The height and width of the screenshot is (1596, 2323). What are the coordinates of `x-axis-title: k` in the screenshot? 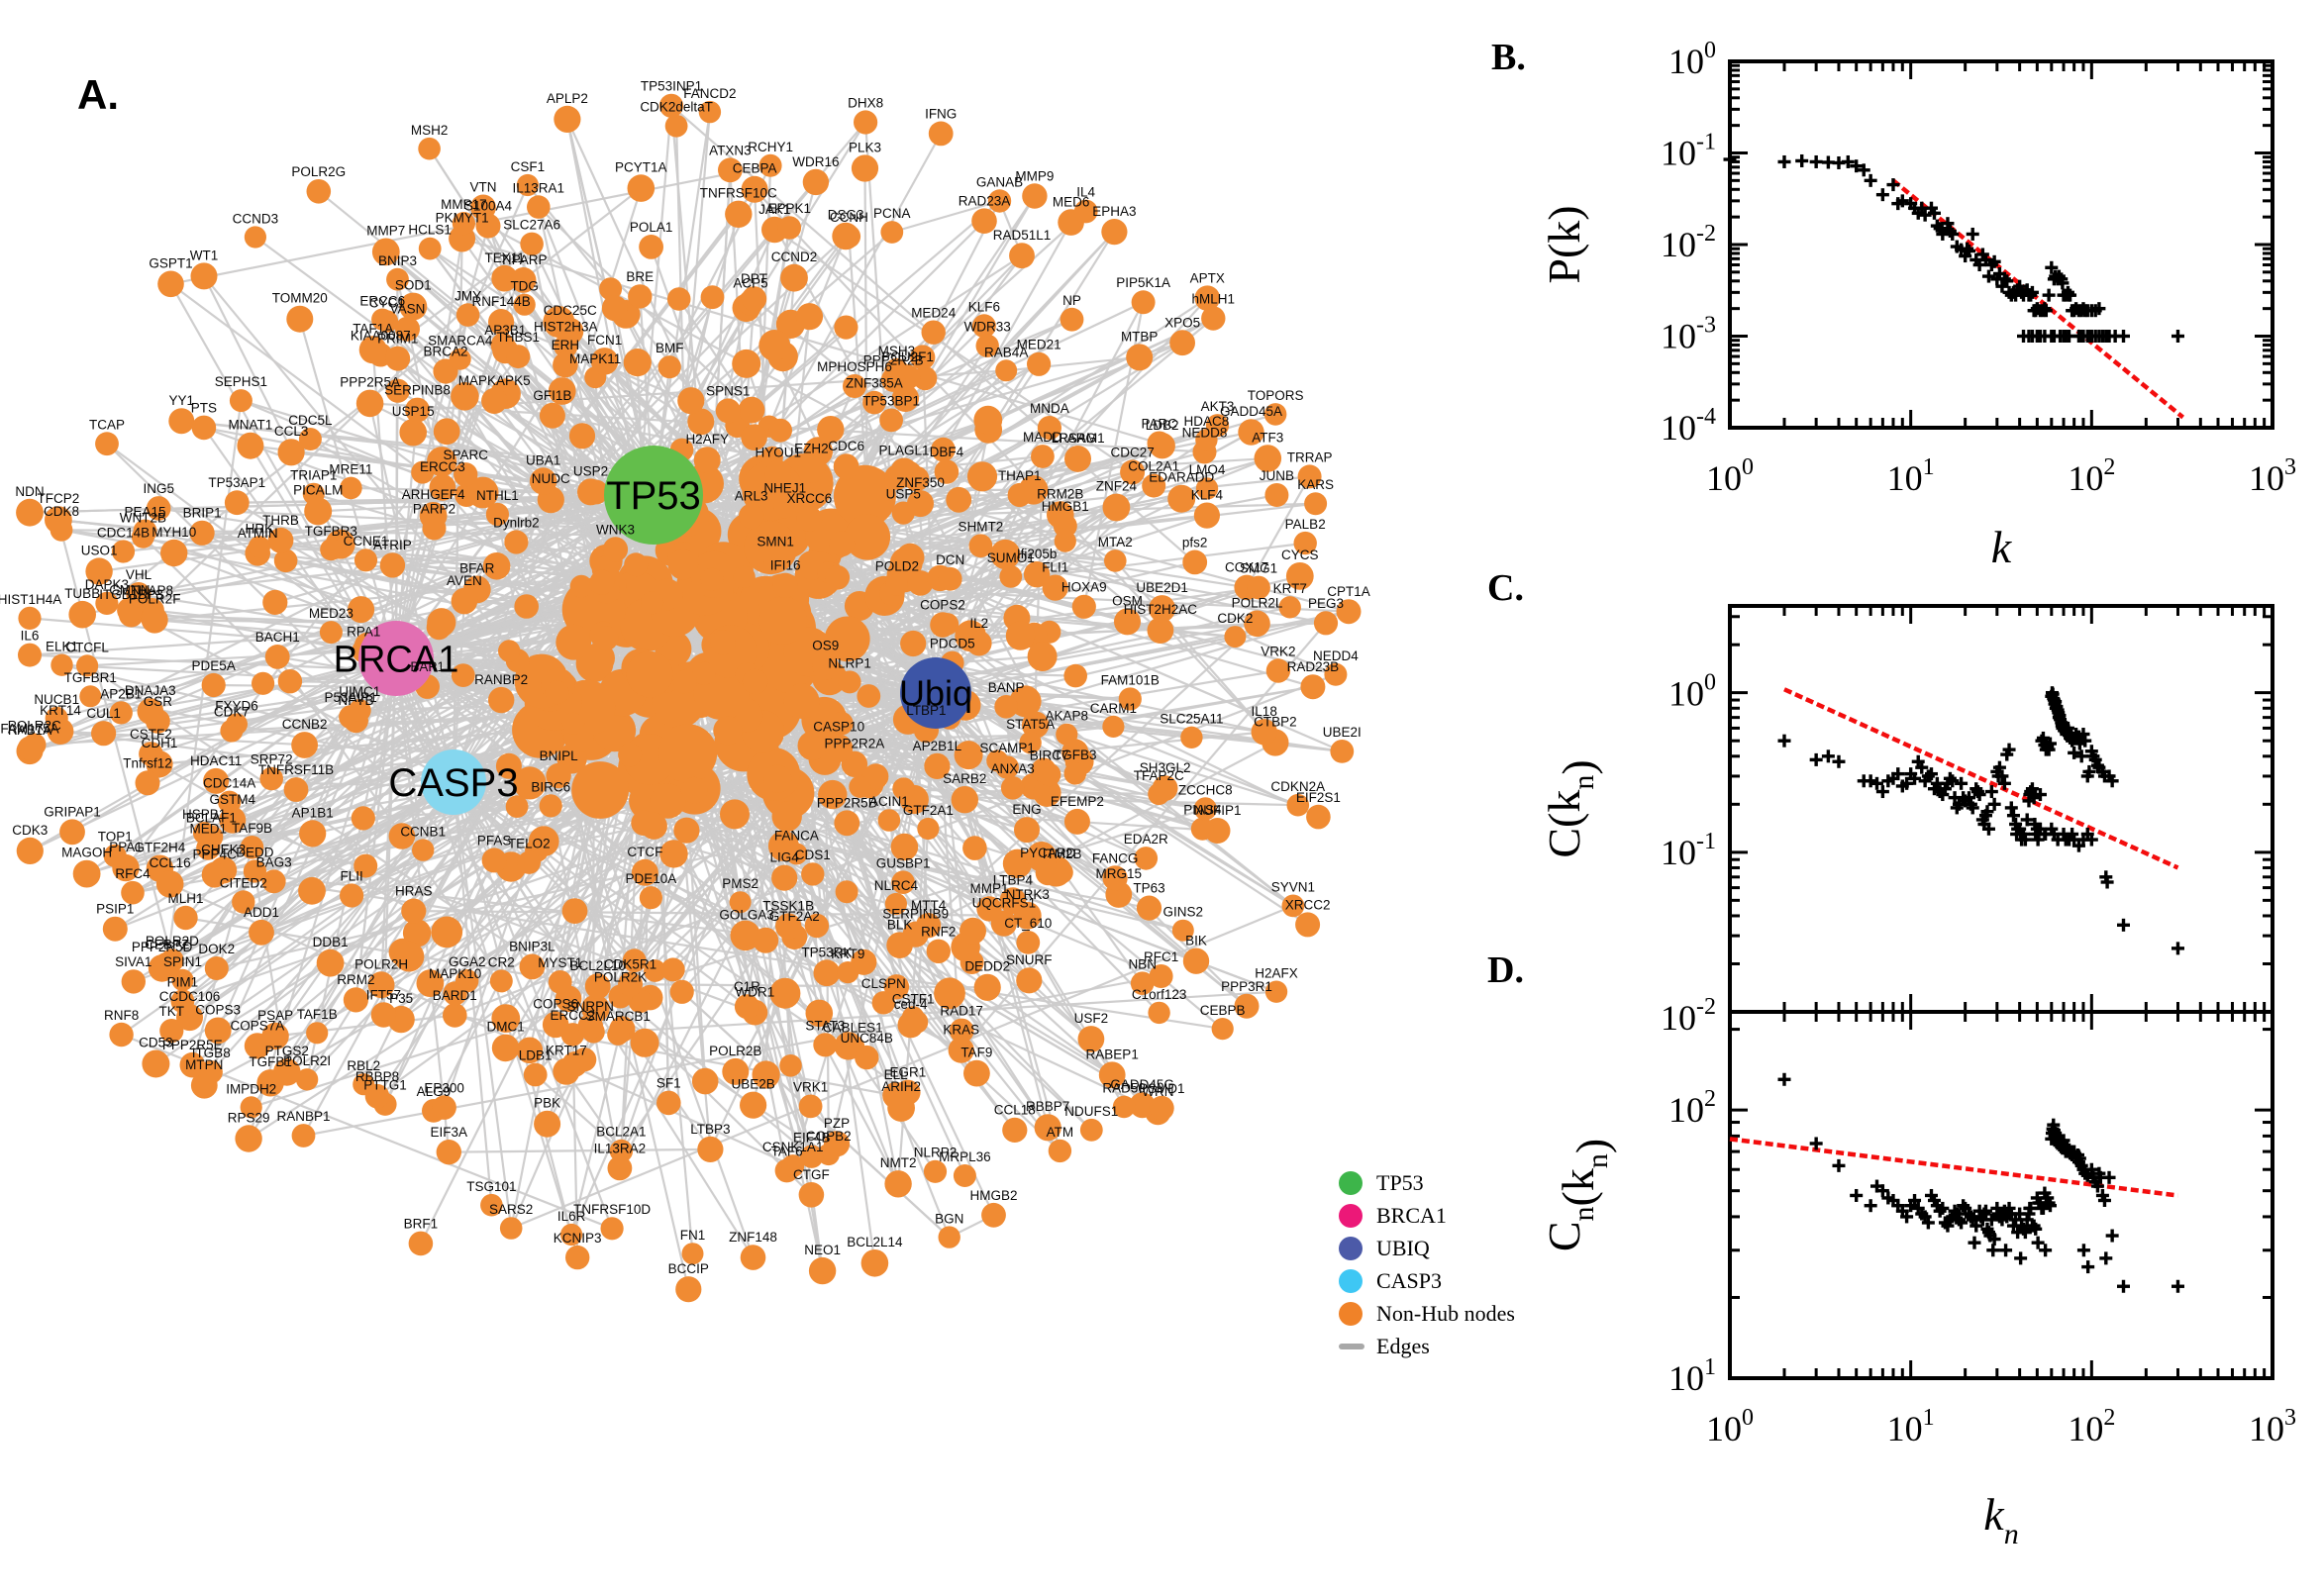 It's located at (2002, 547).